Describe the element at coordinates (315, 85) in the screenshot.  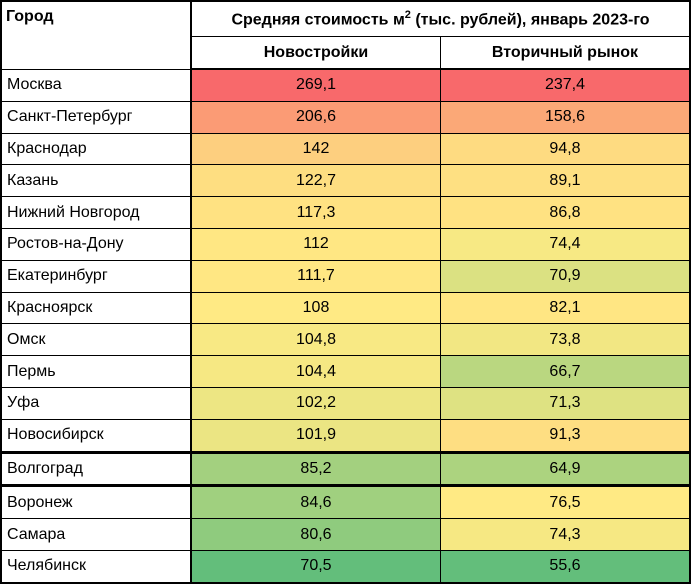
I see `new-price-cell: 269,1` at that location.